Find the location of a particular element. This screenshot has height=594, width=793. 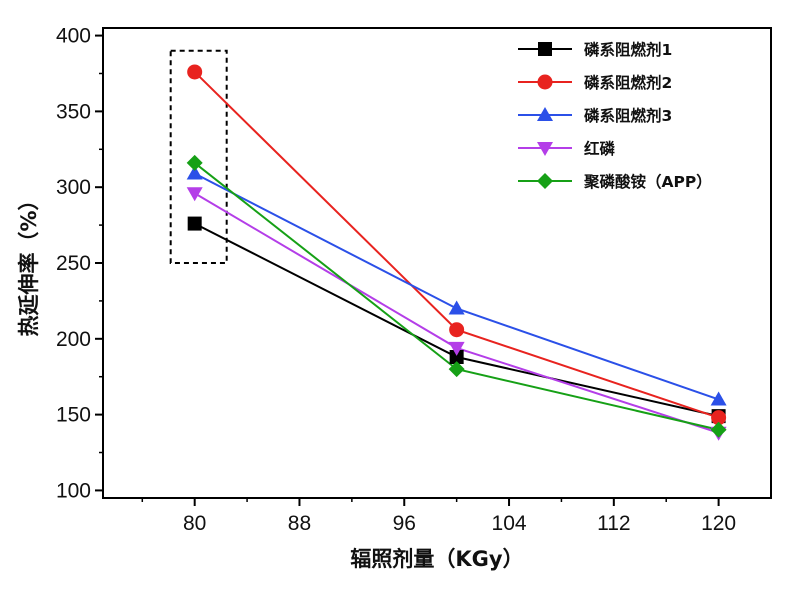

highlight-box is located at coordinates (198, 157).